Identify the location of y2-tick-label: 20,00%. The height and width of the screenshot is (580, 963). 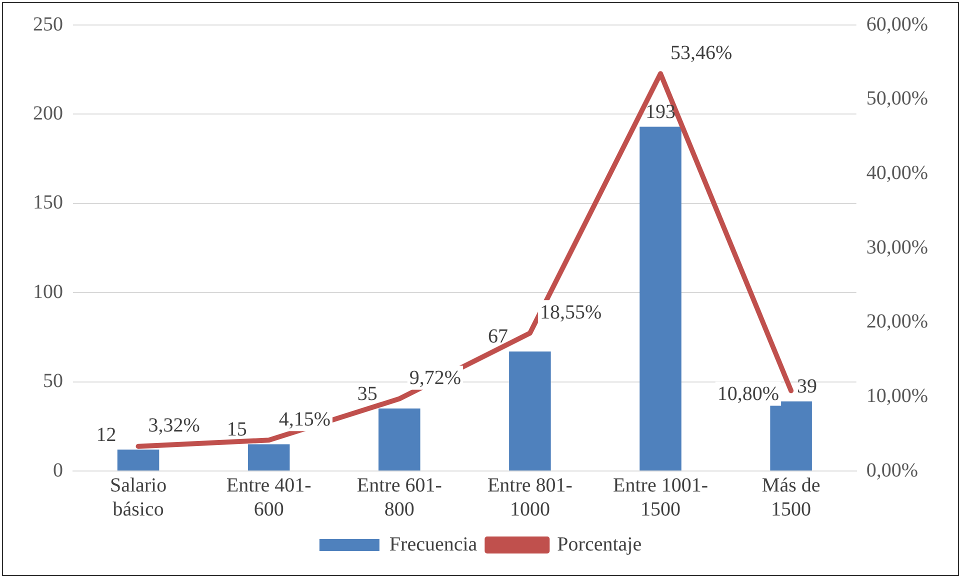
(897, 321).